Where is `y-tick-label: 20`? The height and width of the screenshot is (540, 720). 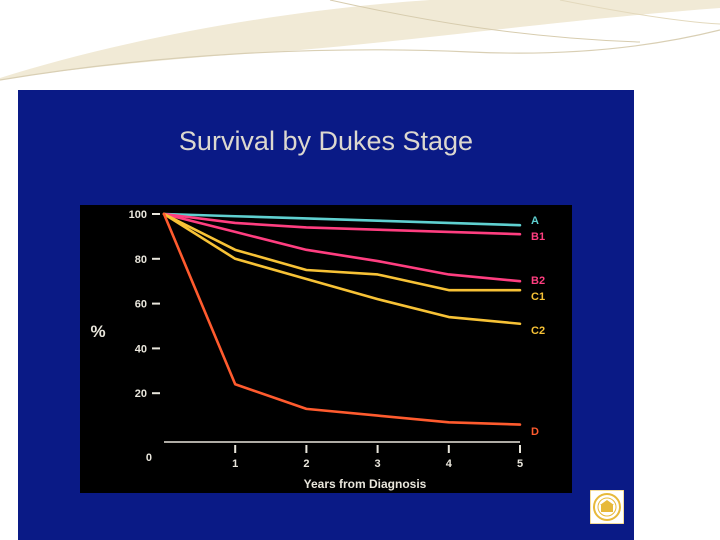
y-tick-label: 20 is located at coordinates (141, 394).